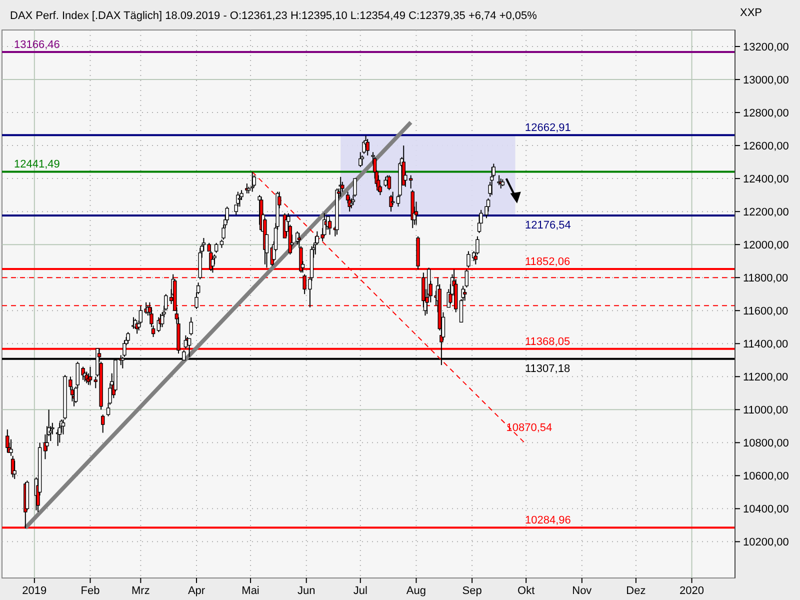  Describe the element at coordinates (766, 48) in the screenshot. I see `y-tick-label: 13200,00` at that location.